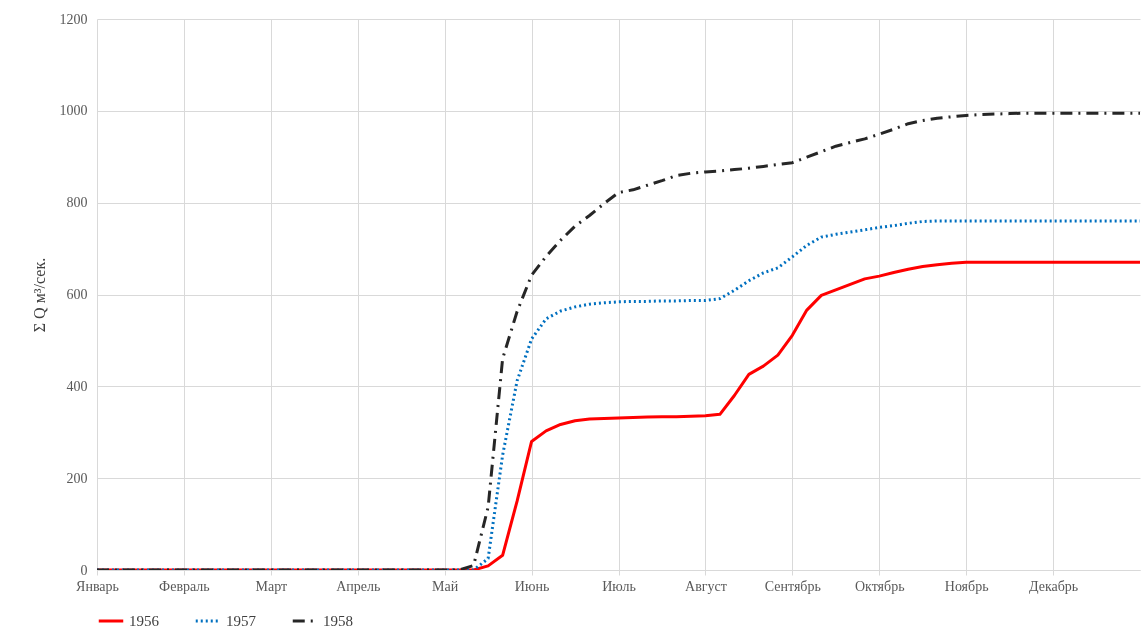  I want to click on x-tick-label: Декабрь, so click(1053, 586).